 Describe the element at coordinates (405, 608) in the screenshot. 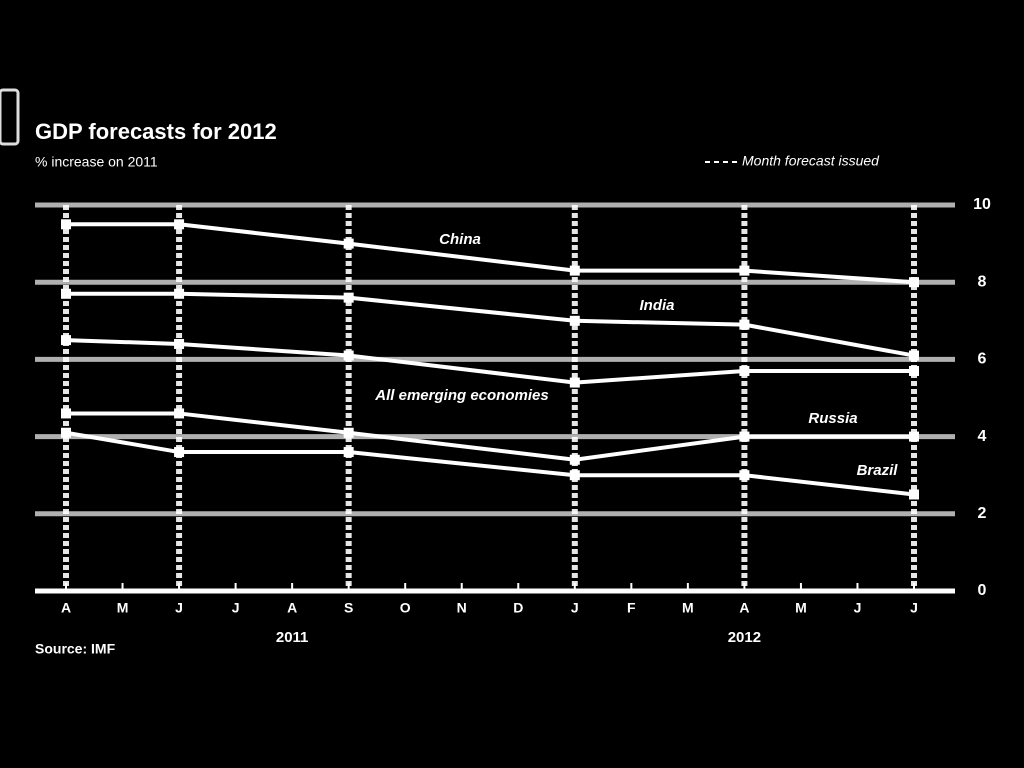

I see `x-tick-label: O` at that location.